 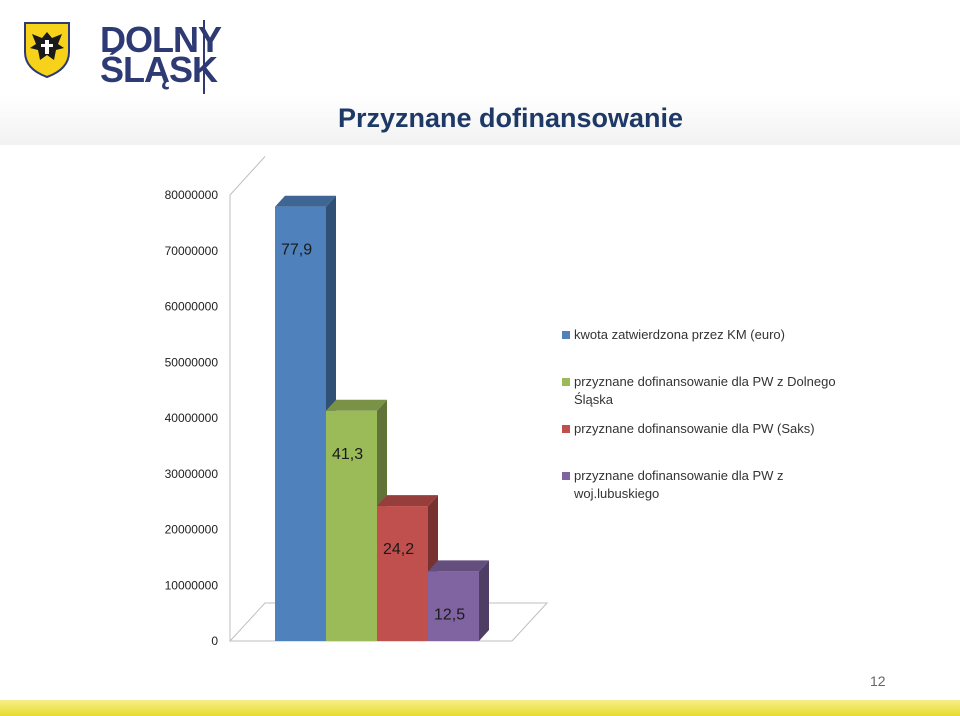 I want to click on legend-item: kwota zatwierdzona przez KM (euro), so click(x=702, y=335).